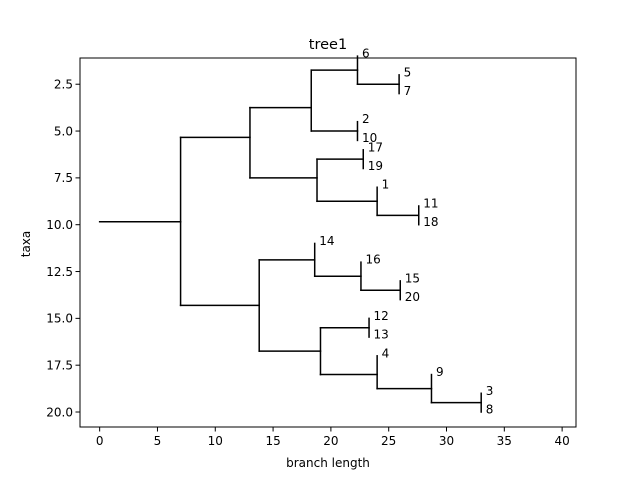 The height and width of the screenshot is (480, 640). Describe the element at coordinates (63, 85) in the screenshot. I see `y-tick-label: 2.5` at that location.